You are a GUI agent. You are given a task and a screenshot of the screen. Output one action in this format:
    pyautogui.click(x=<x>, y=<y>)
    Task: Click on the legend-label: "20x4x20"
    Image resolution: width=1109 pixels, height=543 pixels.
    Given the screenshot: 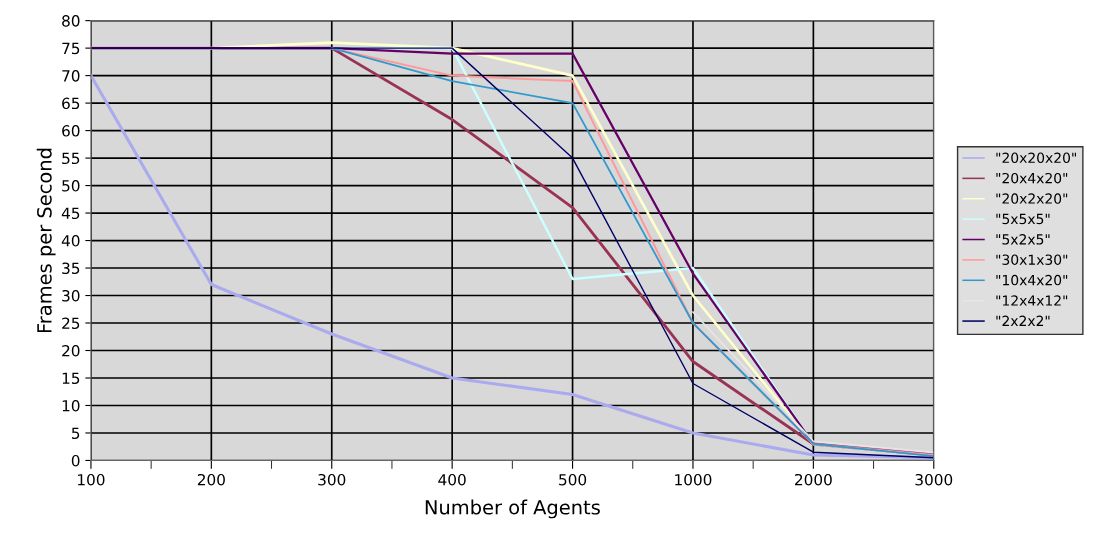 What is the action you would take?
    pyautogui.click(x=1032, y=178)
    